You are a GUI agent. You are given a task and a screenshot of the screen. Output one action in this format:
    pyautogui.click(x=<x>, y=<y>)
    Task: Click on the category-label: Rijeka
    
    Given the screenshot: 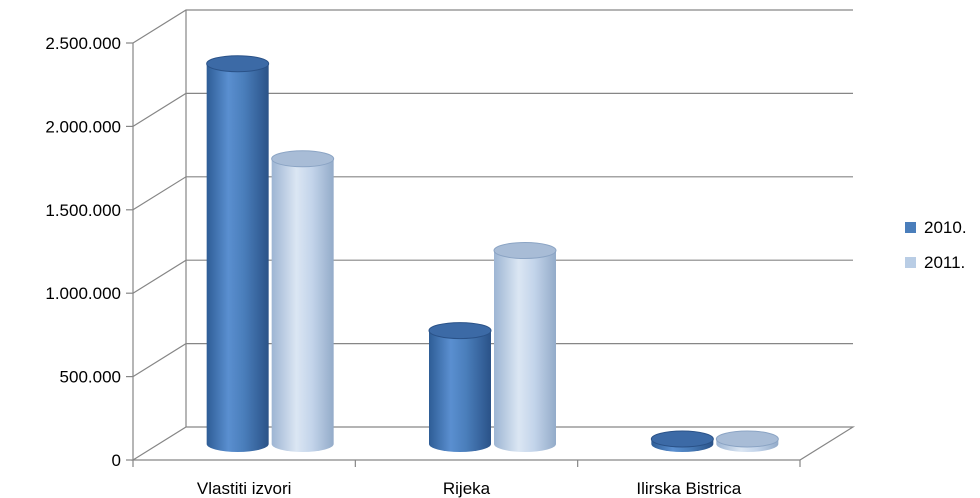 What is the action you would take?
    pyautogui.click(x=467, y=488)
    